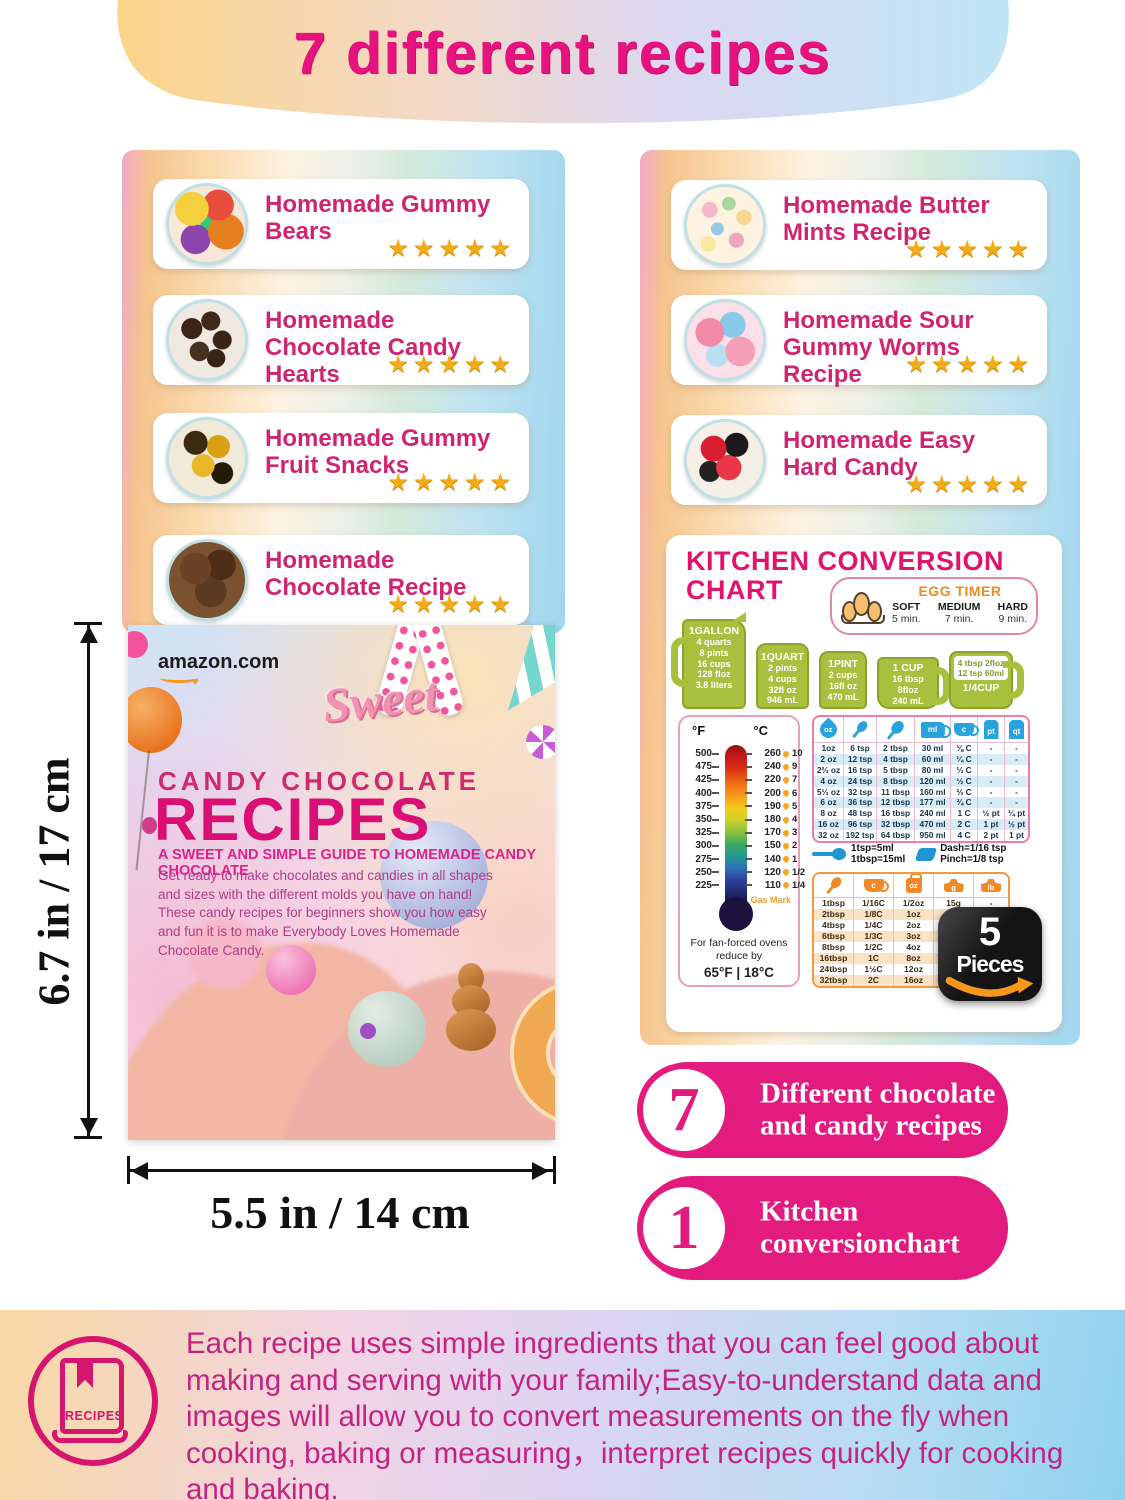 Image resolution: width=1125 pixels, height=1500 pixels. What do you see at coordinates (139, 1170) in the screenshot?
I see `arrow-left-icon` at bounding box center [139, 1170].